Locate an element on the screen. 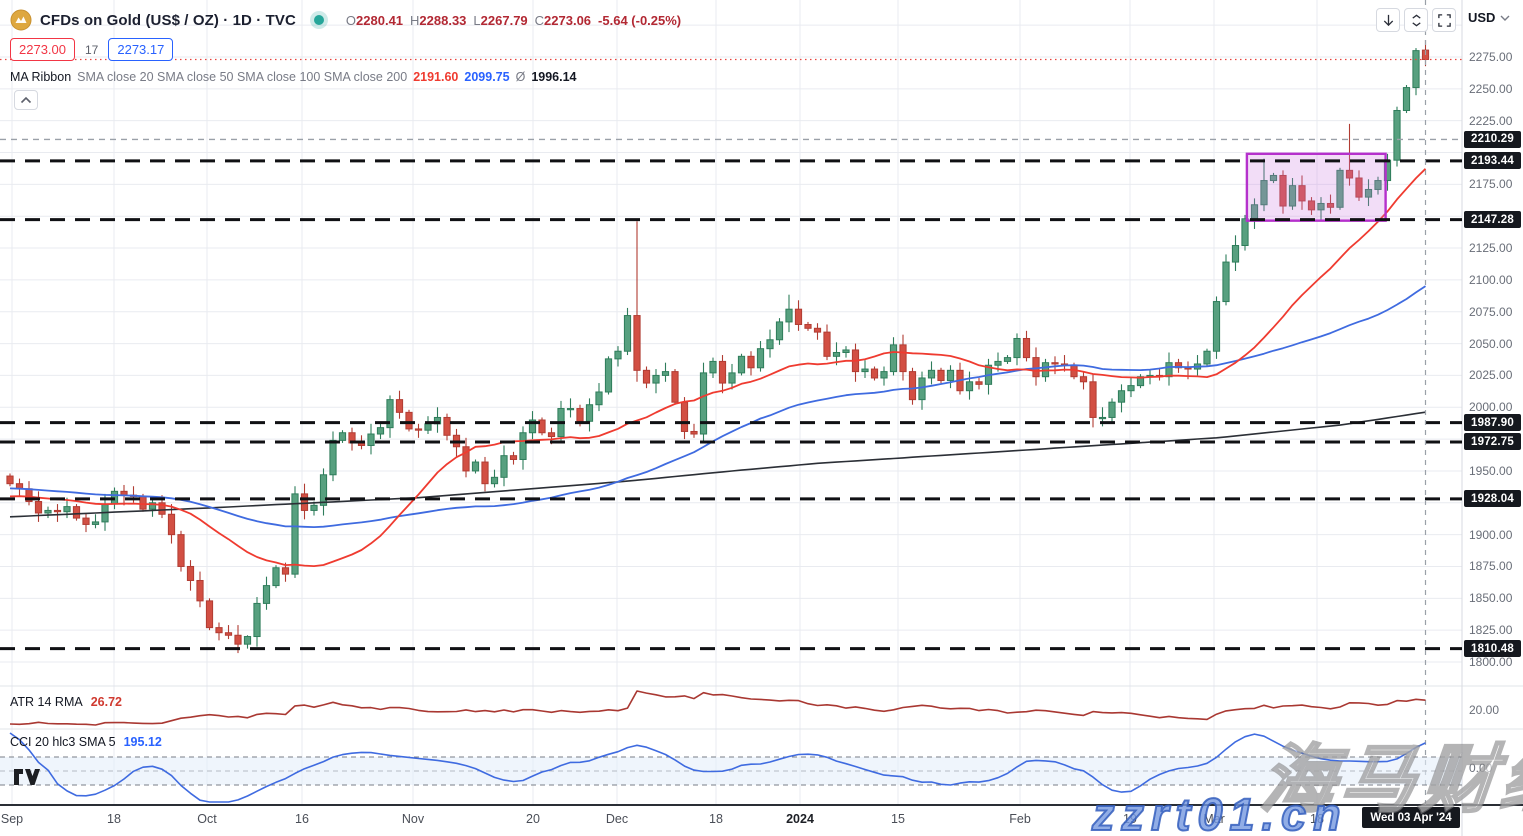 This screenshot has height=836, width=1523. time-axis-tick: 16 is located at coordinates (302, 819).